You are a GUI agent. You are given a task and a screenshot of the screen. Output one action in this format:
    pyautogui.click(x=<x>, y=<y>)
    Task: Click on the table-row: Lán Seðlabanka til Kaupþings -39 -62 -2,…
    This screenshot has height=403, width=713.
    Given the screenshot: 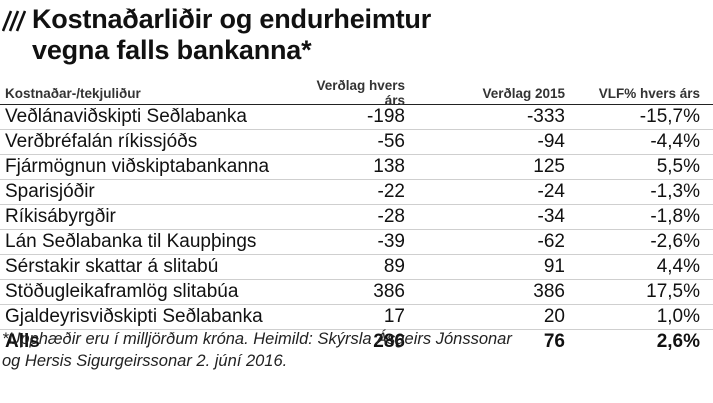 What is the action you would take?
    pyautogui.click(x=356, y=242)
    